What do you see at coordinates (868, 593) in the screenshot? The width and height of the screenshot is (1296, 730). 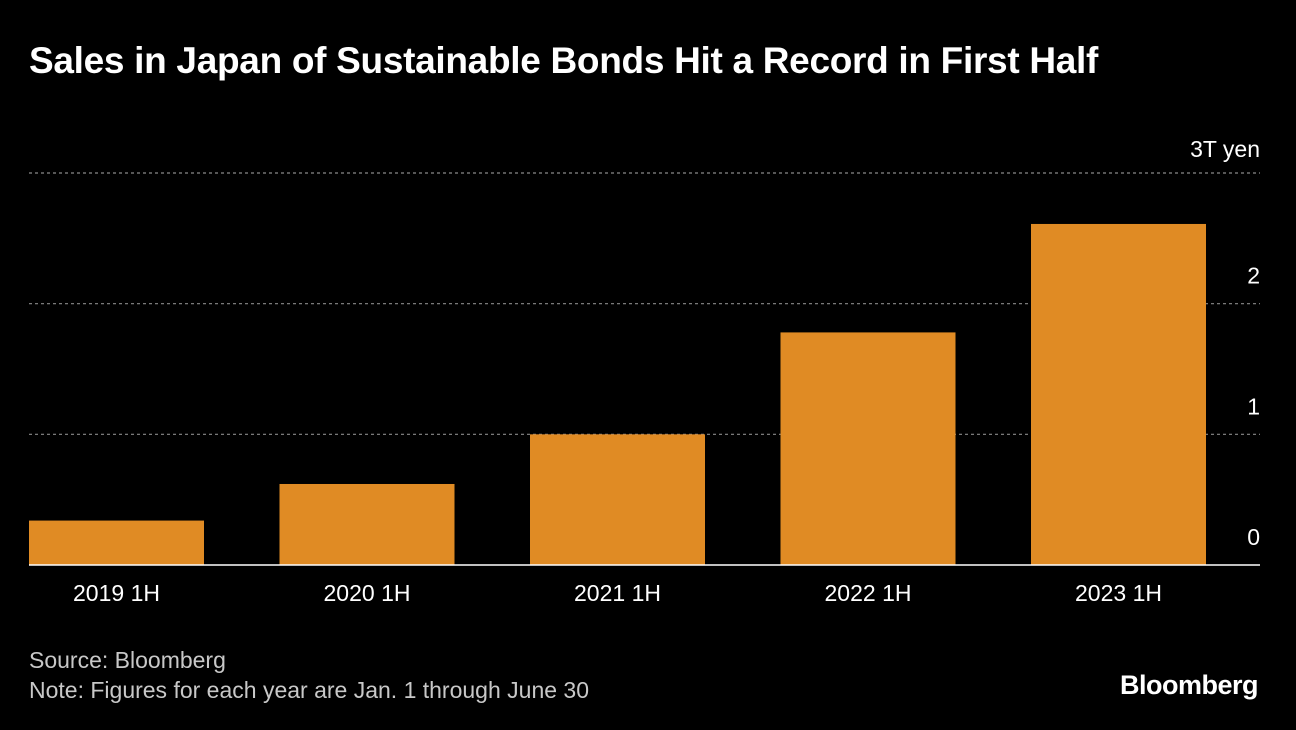 I see `x-tick-label: 2022 1H` at bounding box center [868, 593].